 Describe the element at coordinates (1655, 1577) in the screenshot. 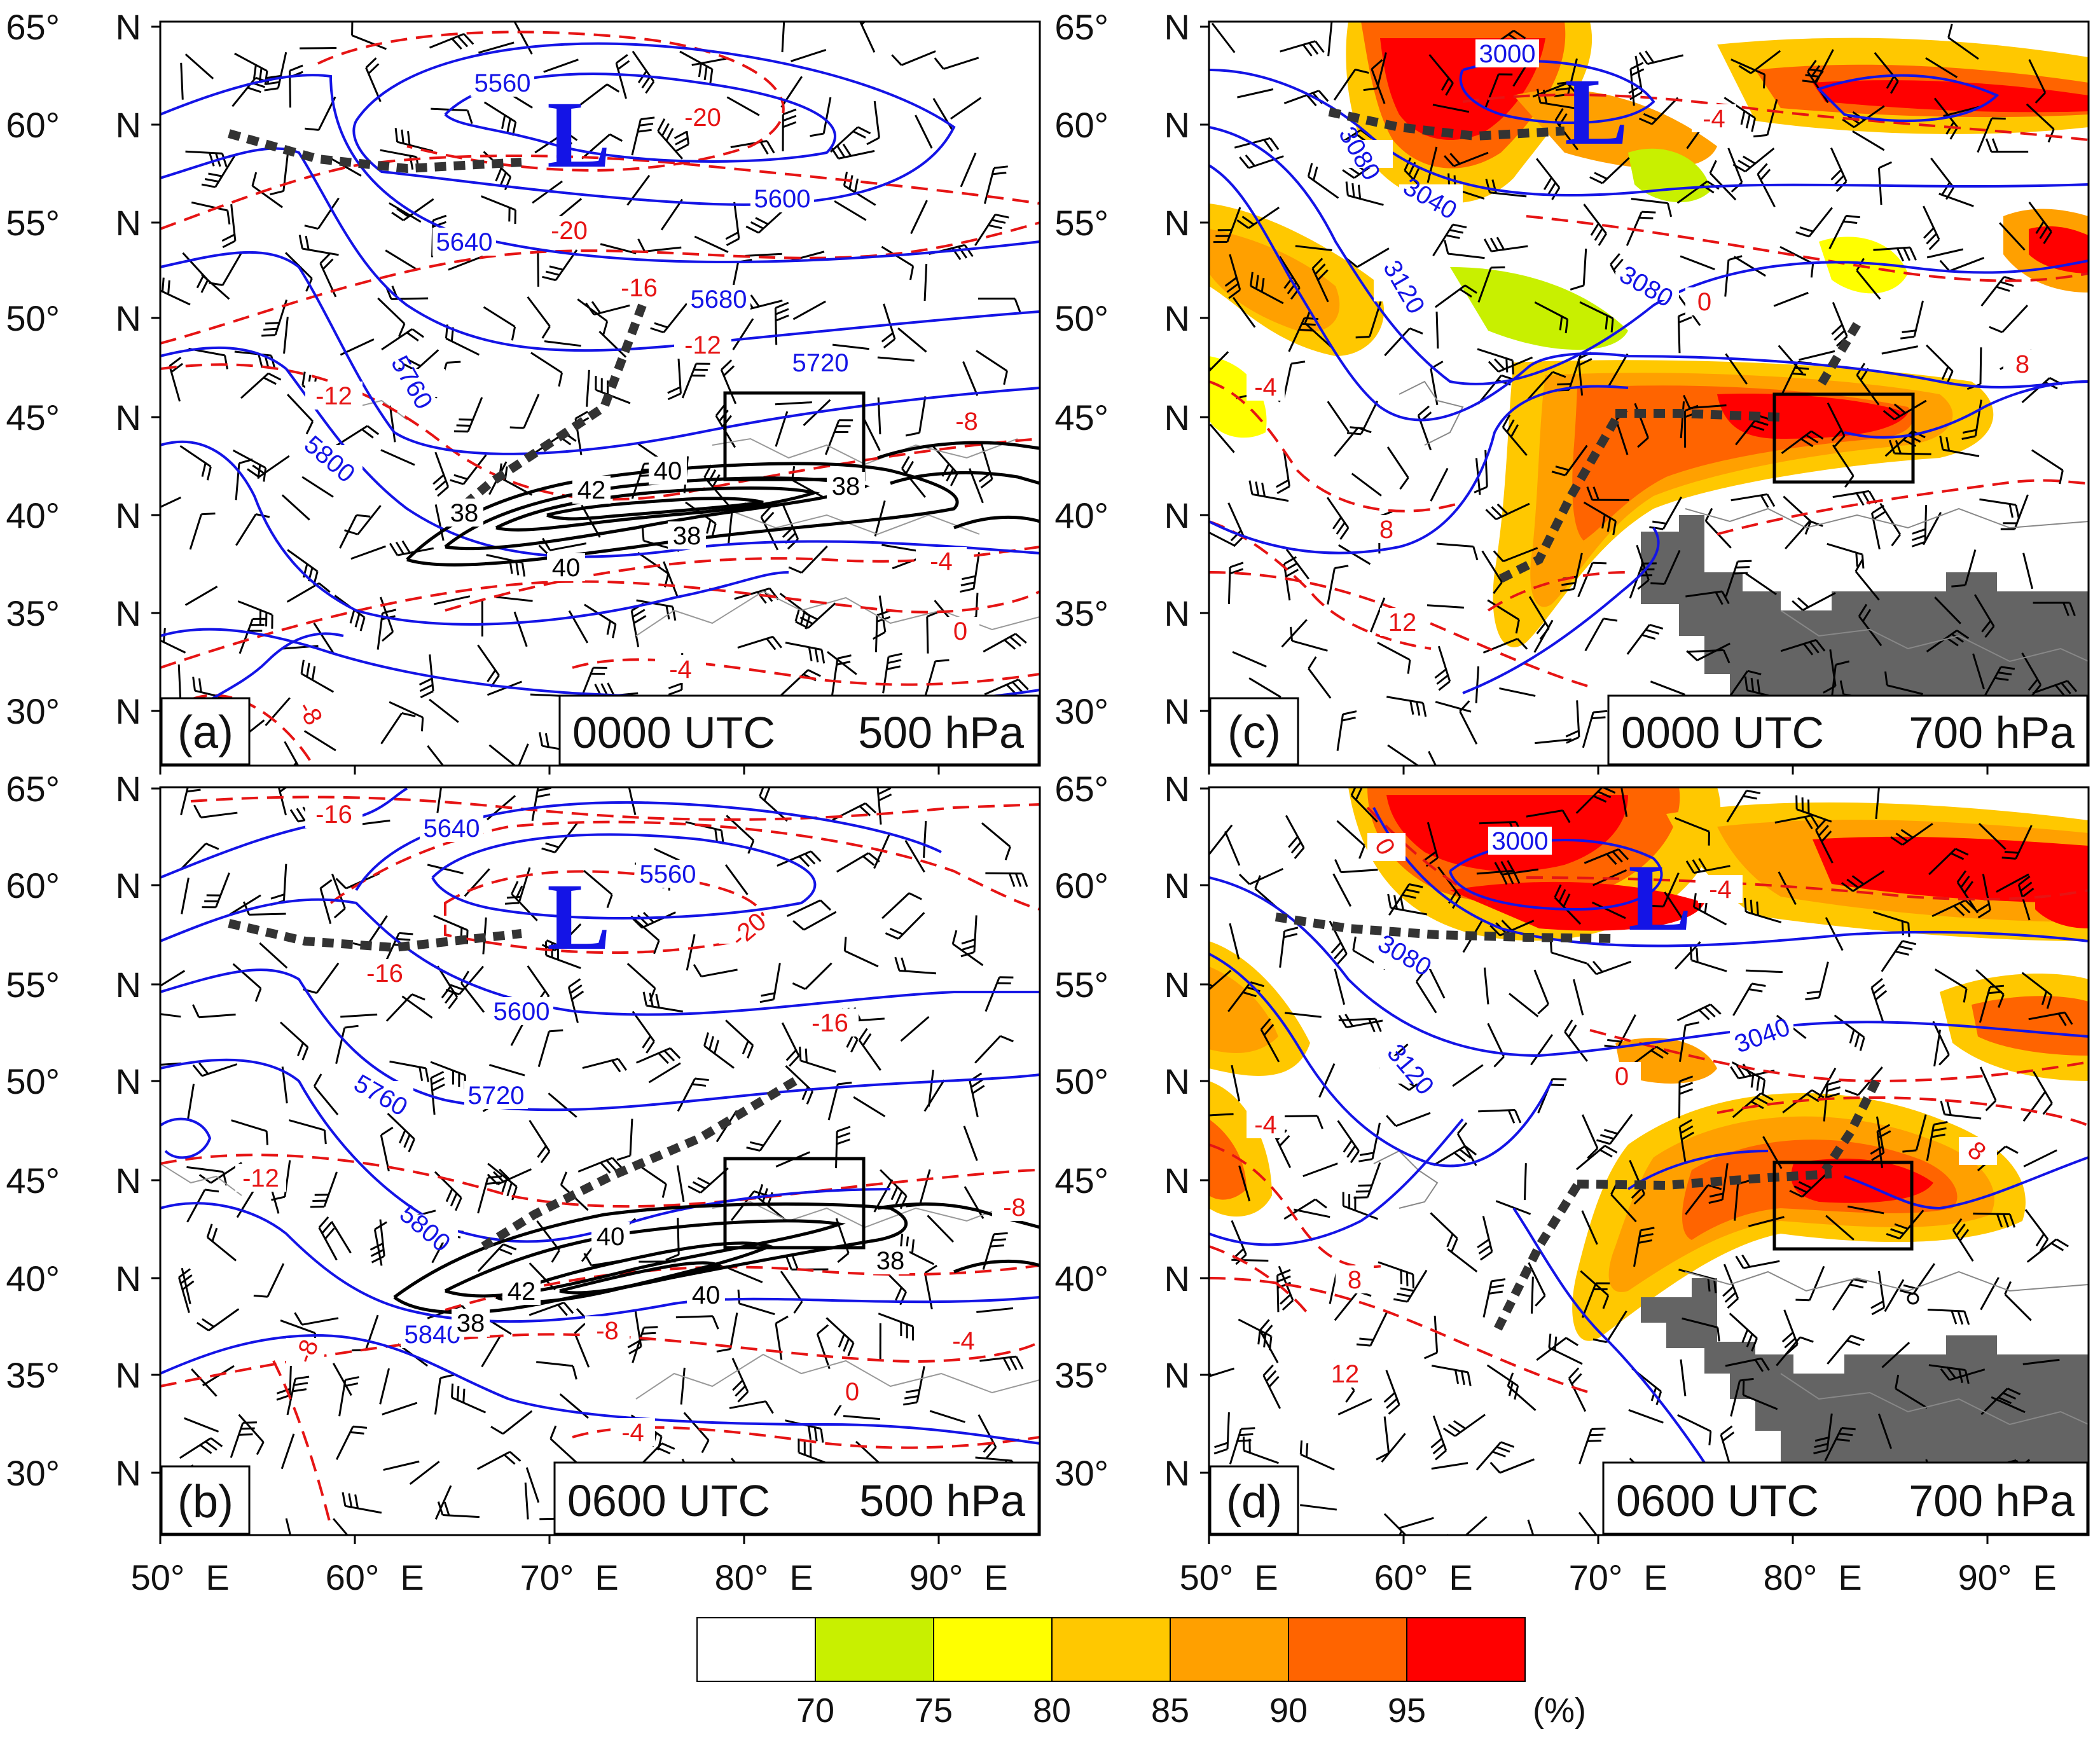

I see `lon-hemisphere-label: E` at that location.